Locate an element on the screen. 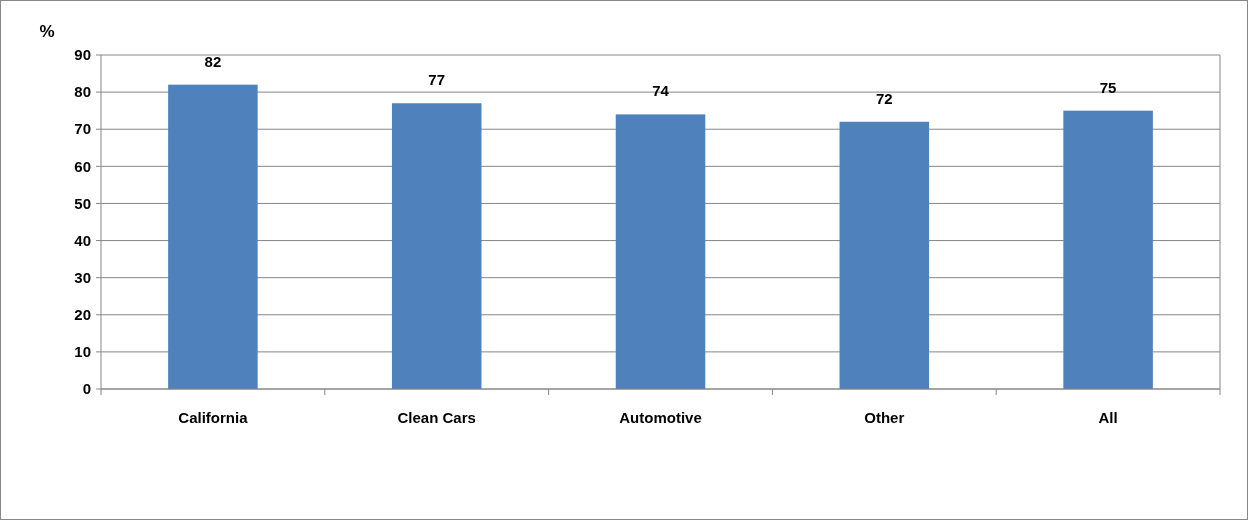  x-tick-label: Other is located at coordinates (884, 417).